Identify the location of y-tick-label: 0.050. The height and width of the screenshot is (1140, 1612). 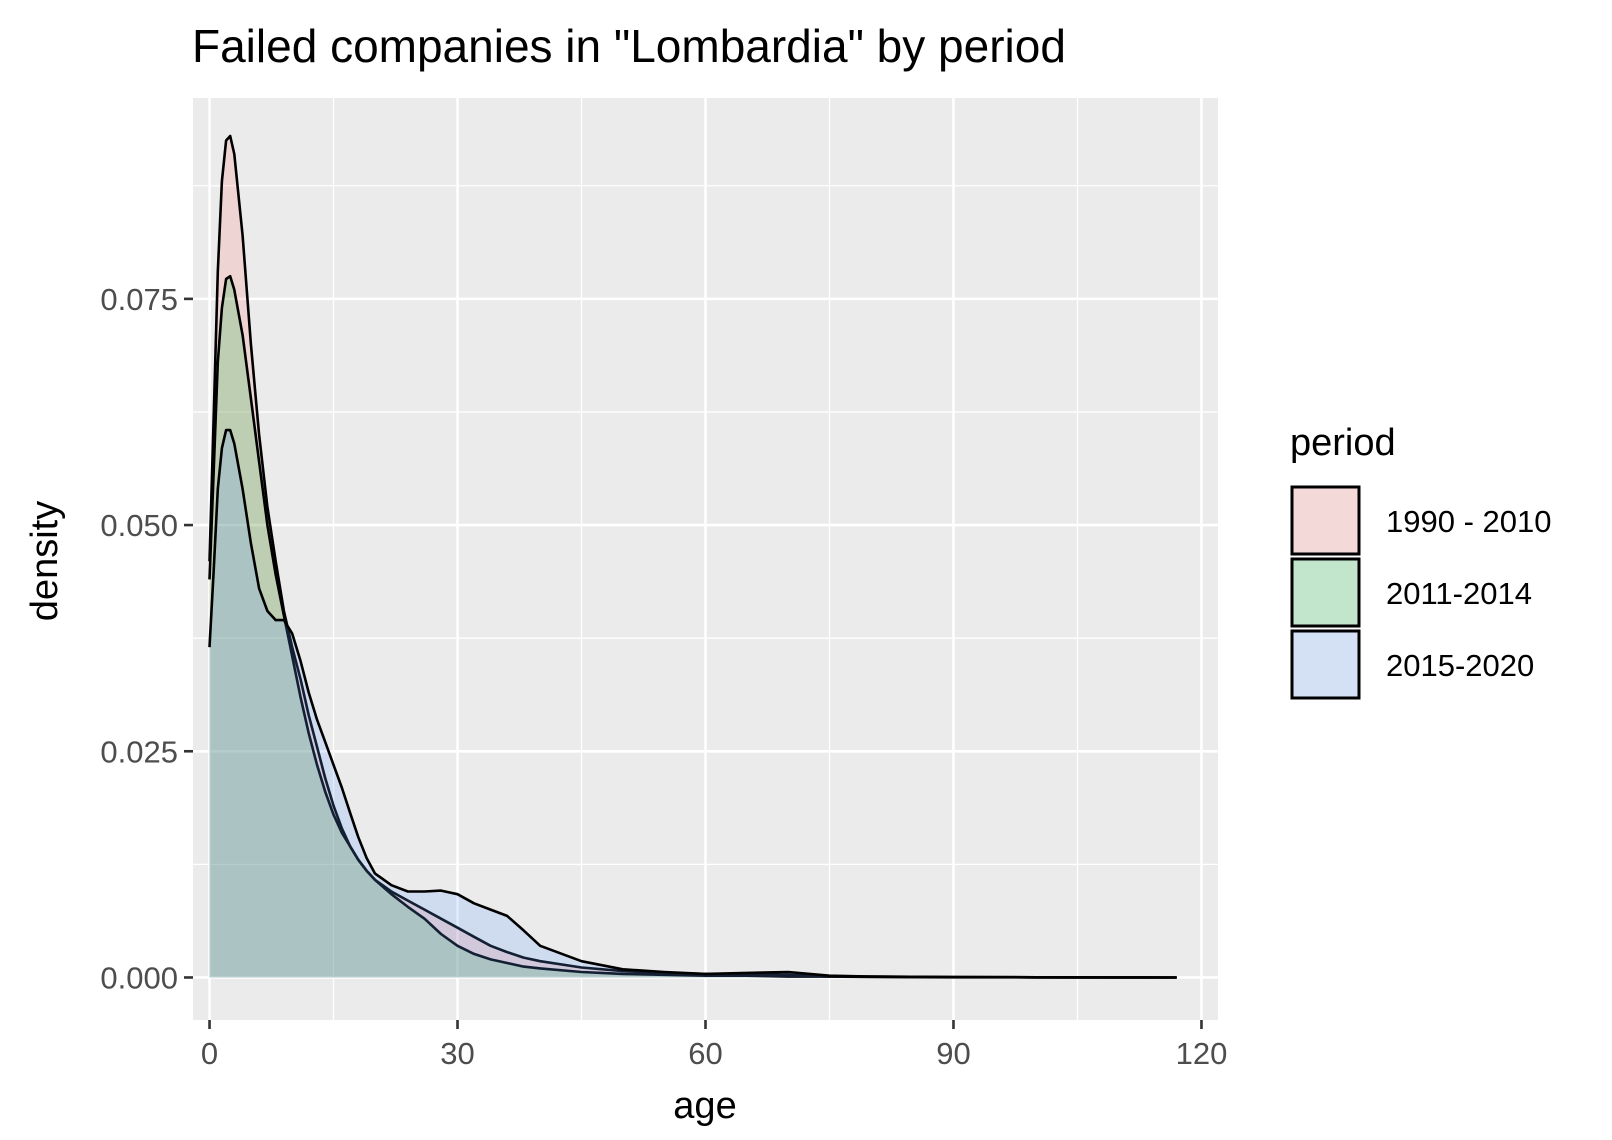
(139, 525).